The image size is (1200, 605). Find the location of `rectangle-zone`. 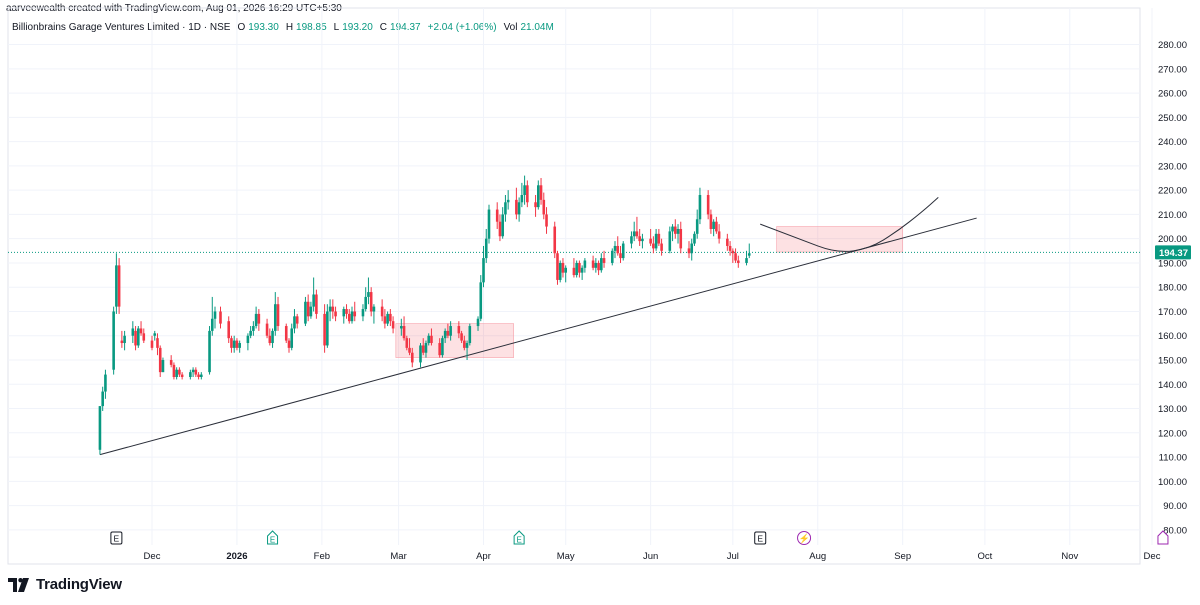

rectangle-zone is located at coordinates (454, 340).